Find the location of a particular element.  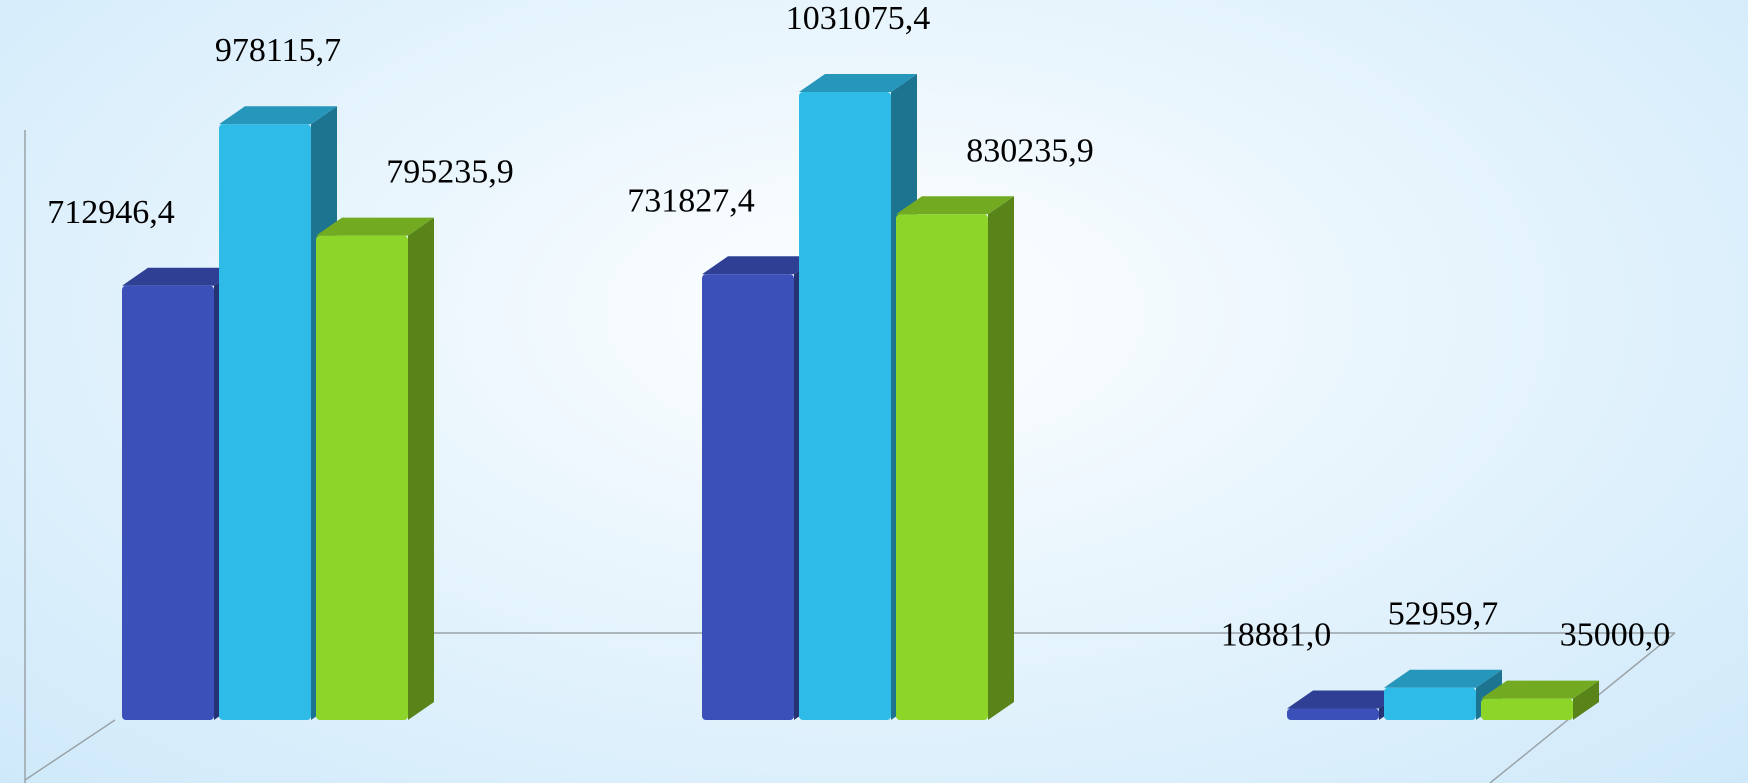

data-label: 35000,0 is located at coordinates (1615, 635).